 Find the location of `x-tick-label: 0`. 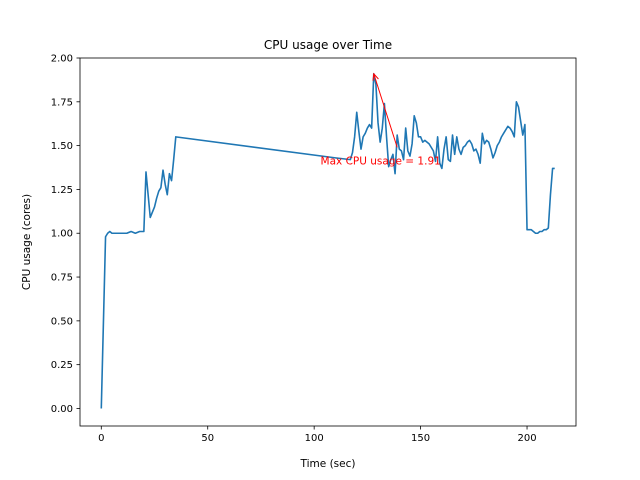

x-tick-label: 0 is located at coordinates (101, 438).